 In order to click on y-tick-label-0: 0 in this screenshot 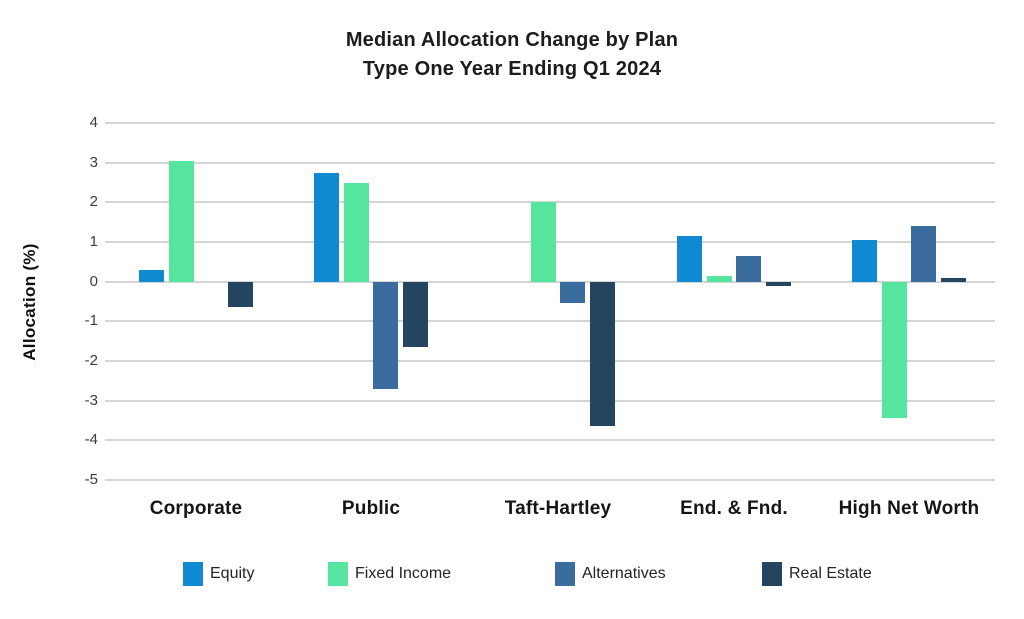, I will do `click(93, 281)`.